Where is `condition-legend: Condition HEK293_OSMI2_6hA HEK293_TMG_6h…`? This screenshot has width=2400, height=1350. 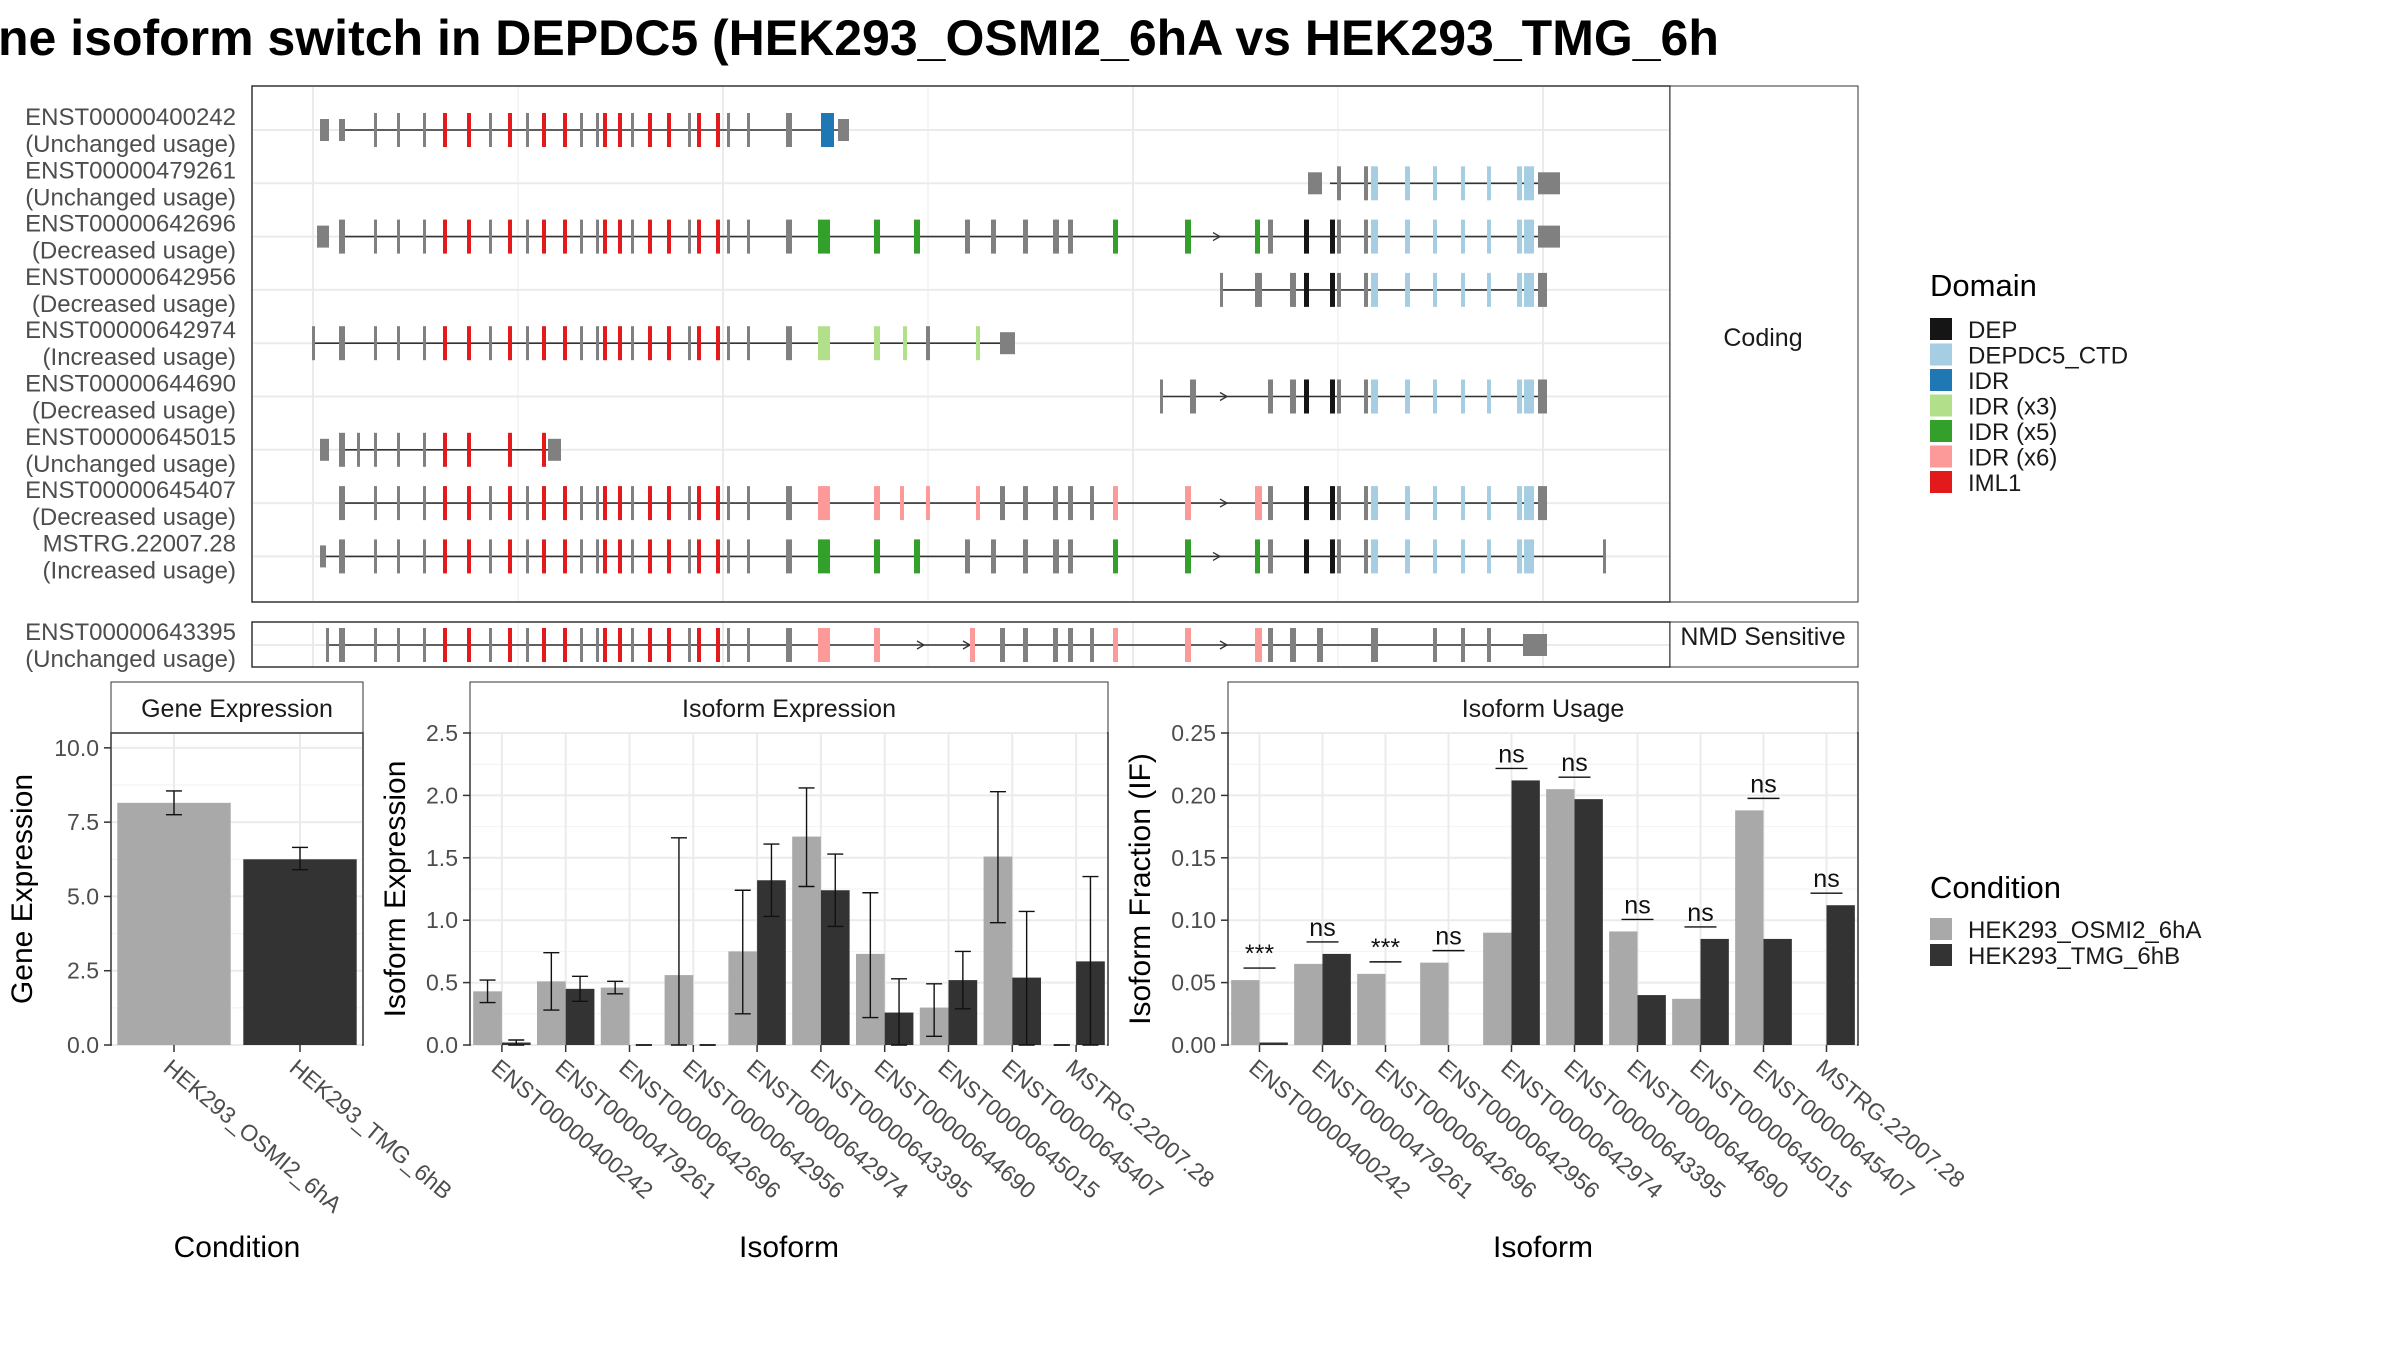
condition-legend: Condition HEK293_OSMI2_6hA HEK293_TMG_6h… is located at coordinates (2065, 920).